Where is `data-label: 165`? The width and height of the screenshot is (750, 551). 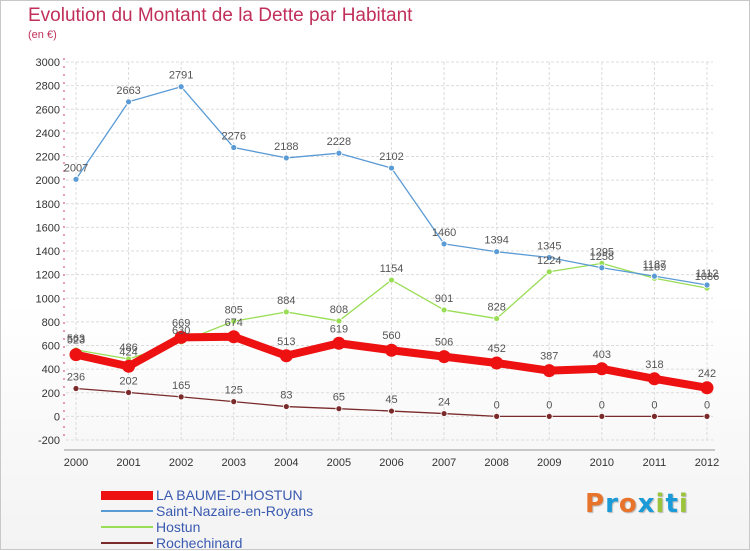 data-label: 165 is located at coordinates (181, 386).